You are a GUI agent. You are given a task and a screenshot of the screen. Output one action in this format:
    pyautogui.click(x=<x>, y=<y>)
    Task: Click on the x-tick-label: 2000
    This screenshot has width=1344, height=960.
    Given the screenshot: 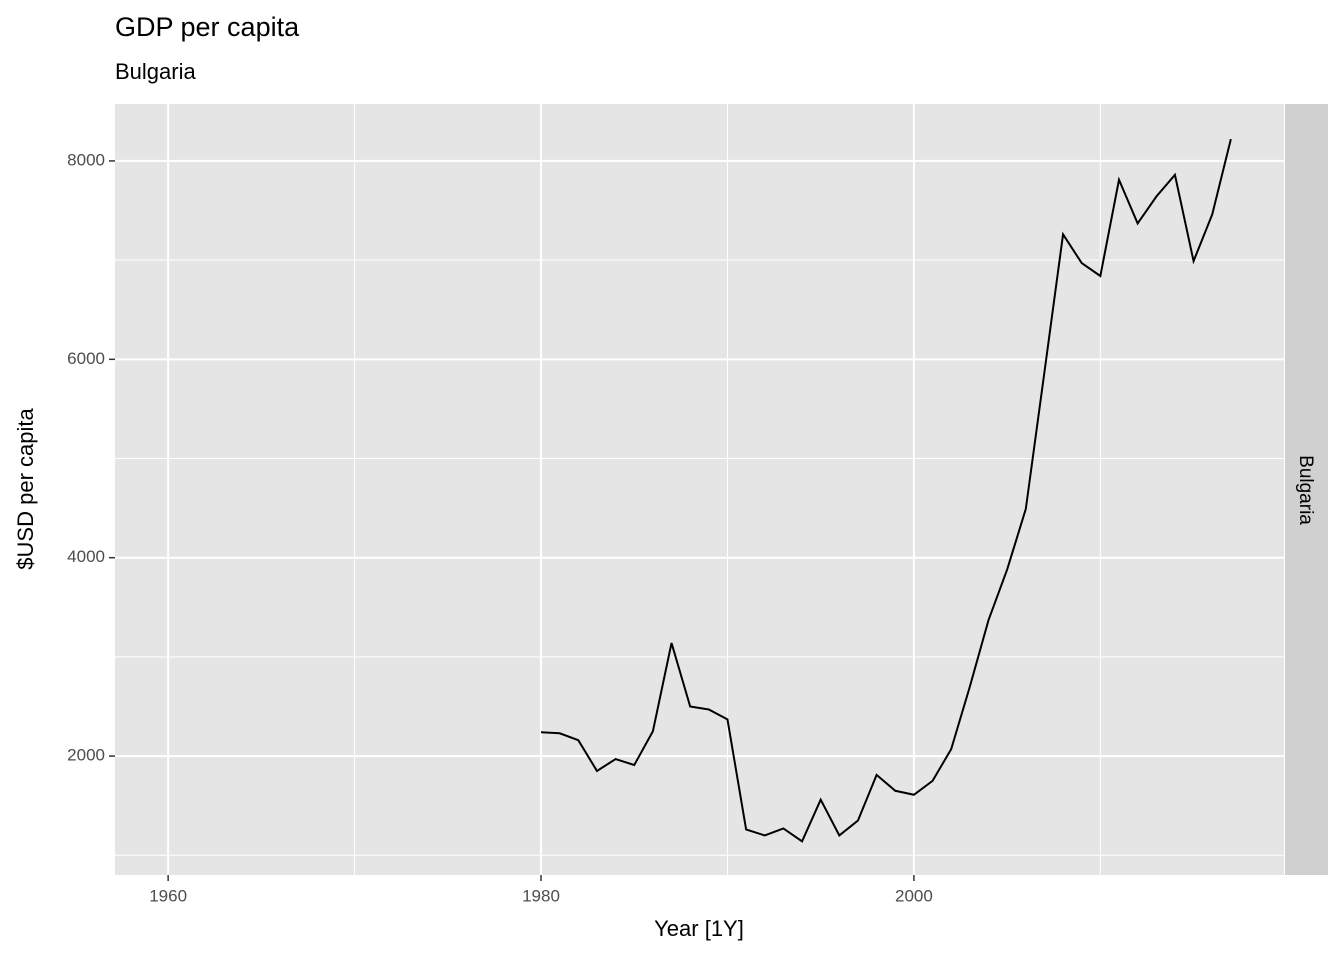 What is the action you would take?
    pyautogui.click(x=914, y=895)
    